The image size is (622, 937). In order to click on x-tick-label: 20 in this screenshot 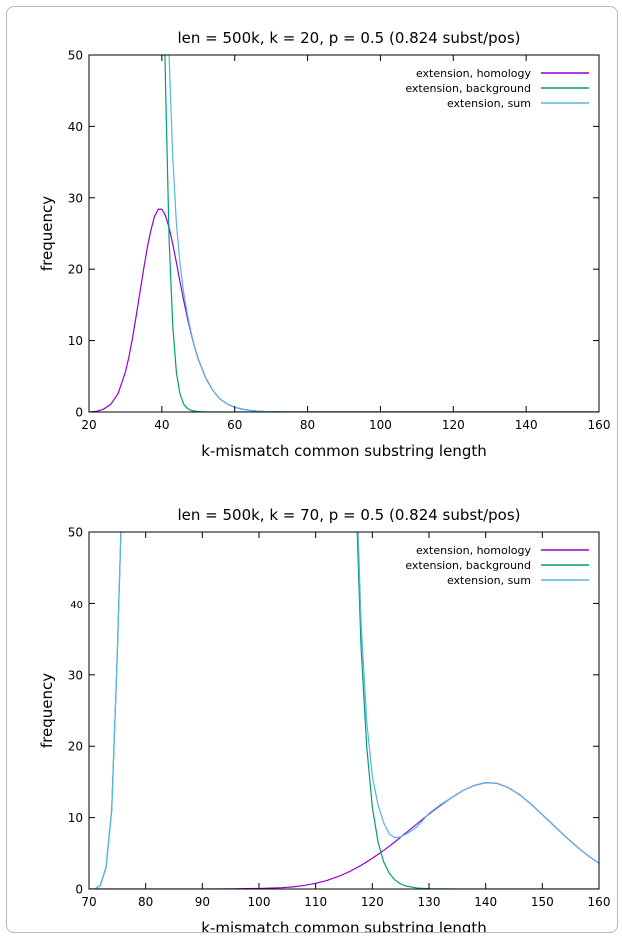, I will do `click(88, 425)`.